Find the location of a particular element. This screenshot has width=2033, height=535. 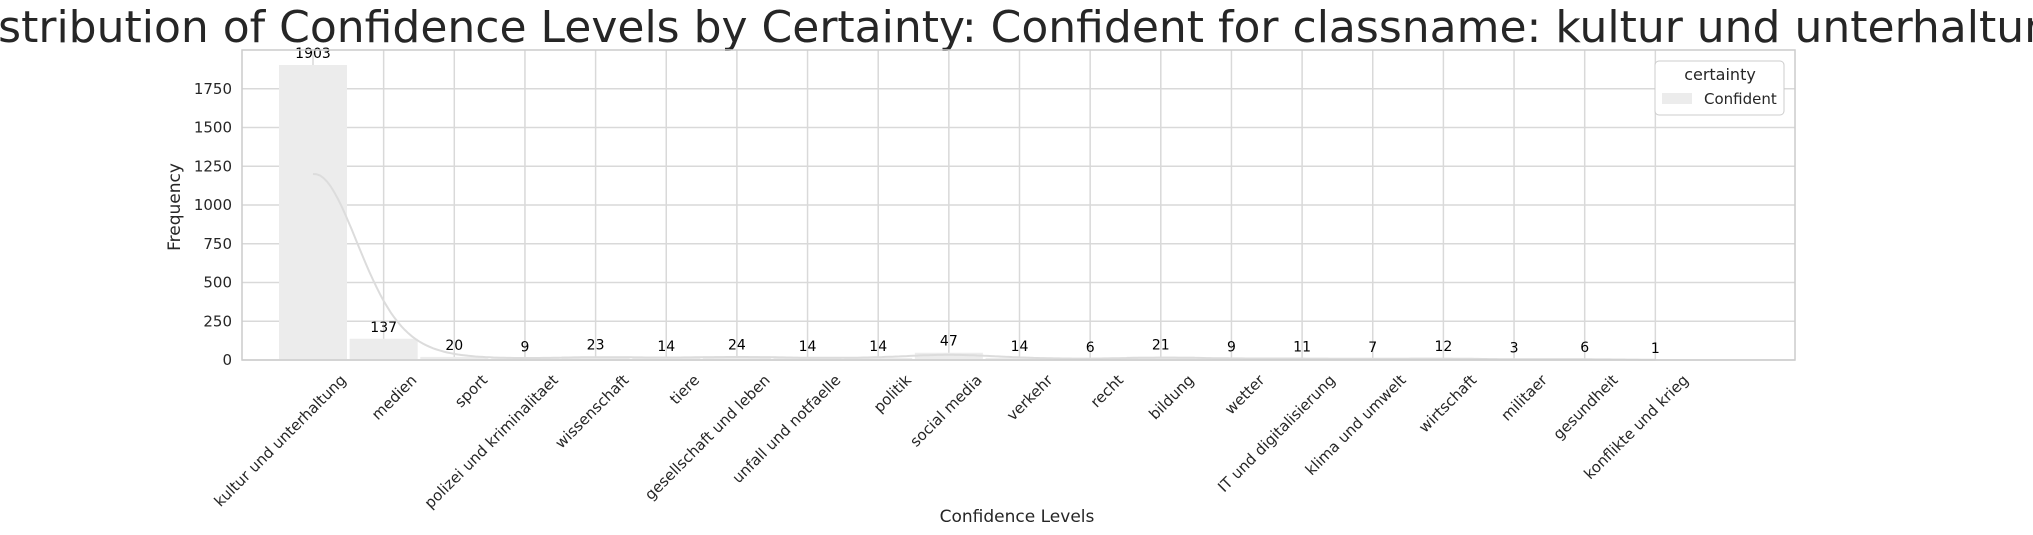

bar-value-label: 1 is located at coordinates (1655, 349).